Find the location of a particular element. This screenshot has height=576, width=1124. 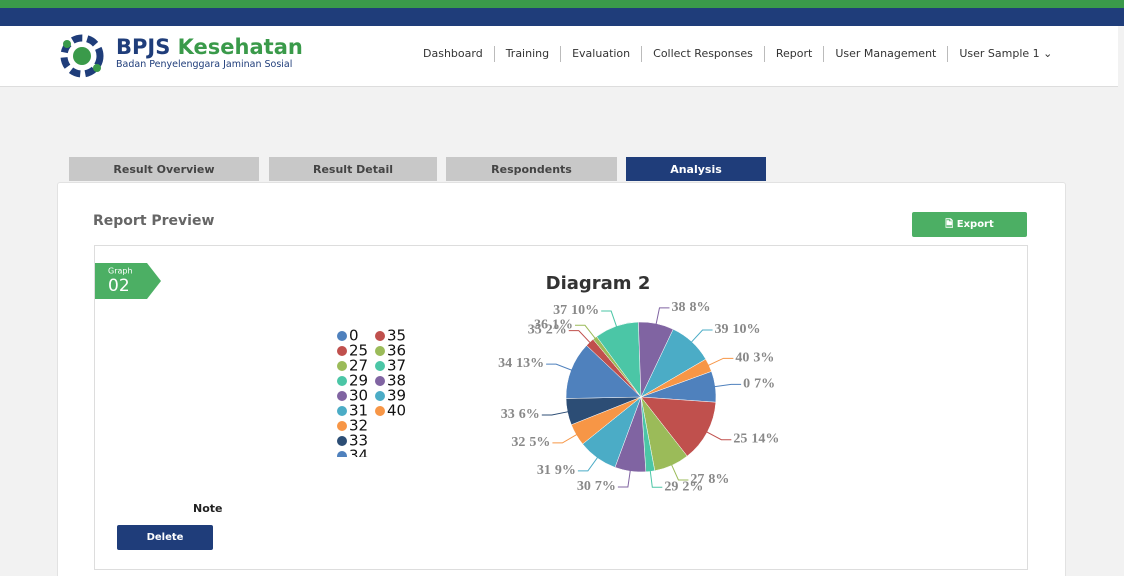

label-category: 39 is located at coordinates (722, 329).